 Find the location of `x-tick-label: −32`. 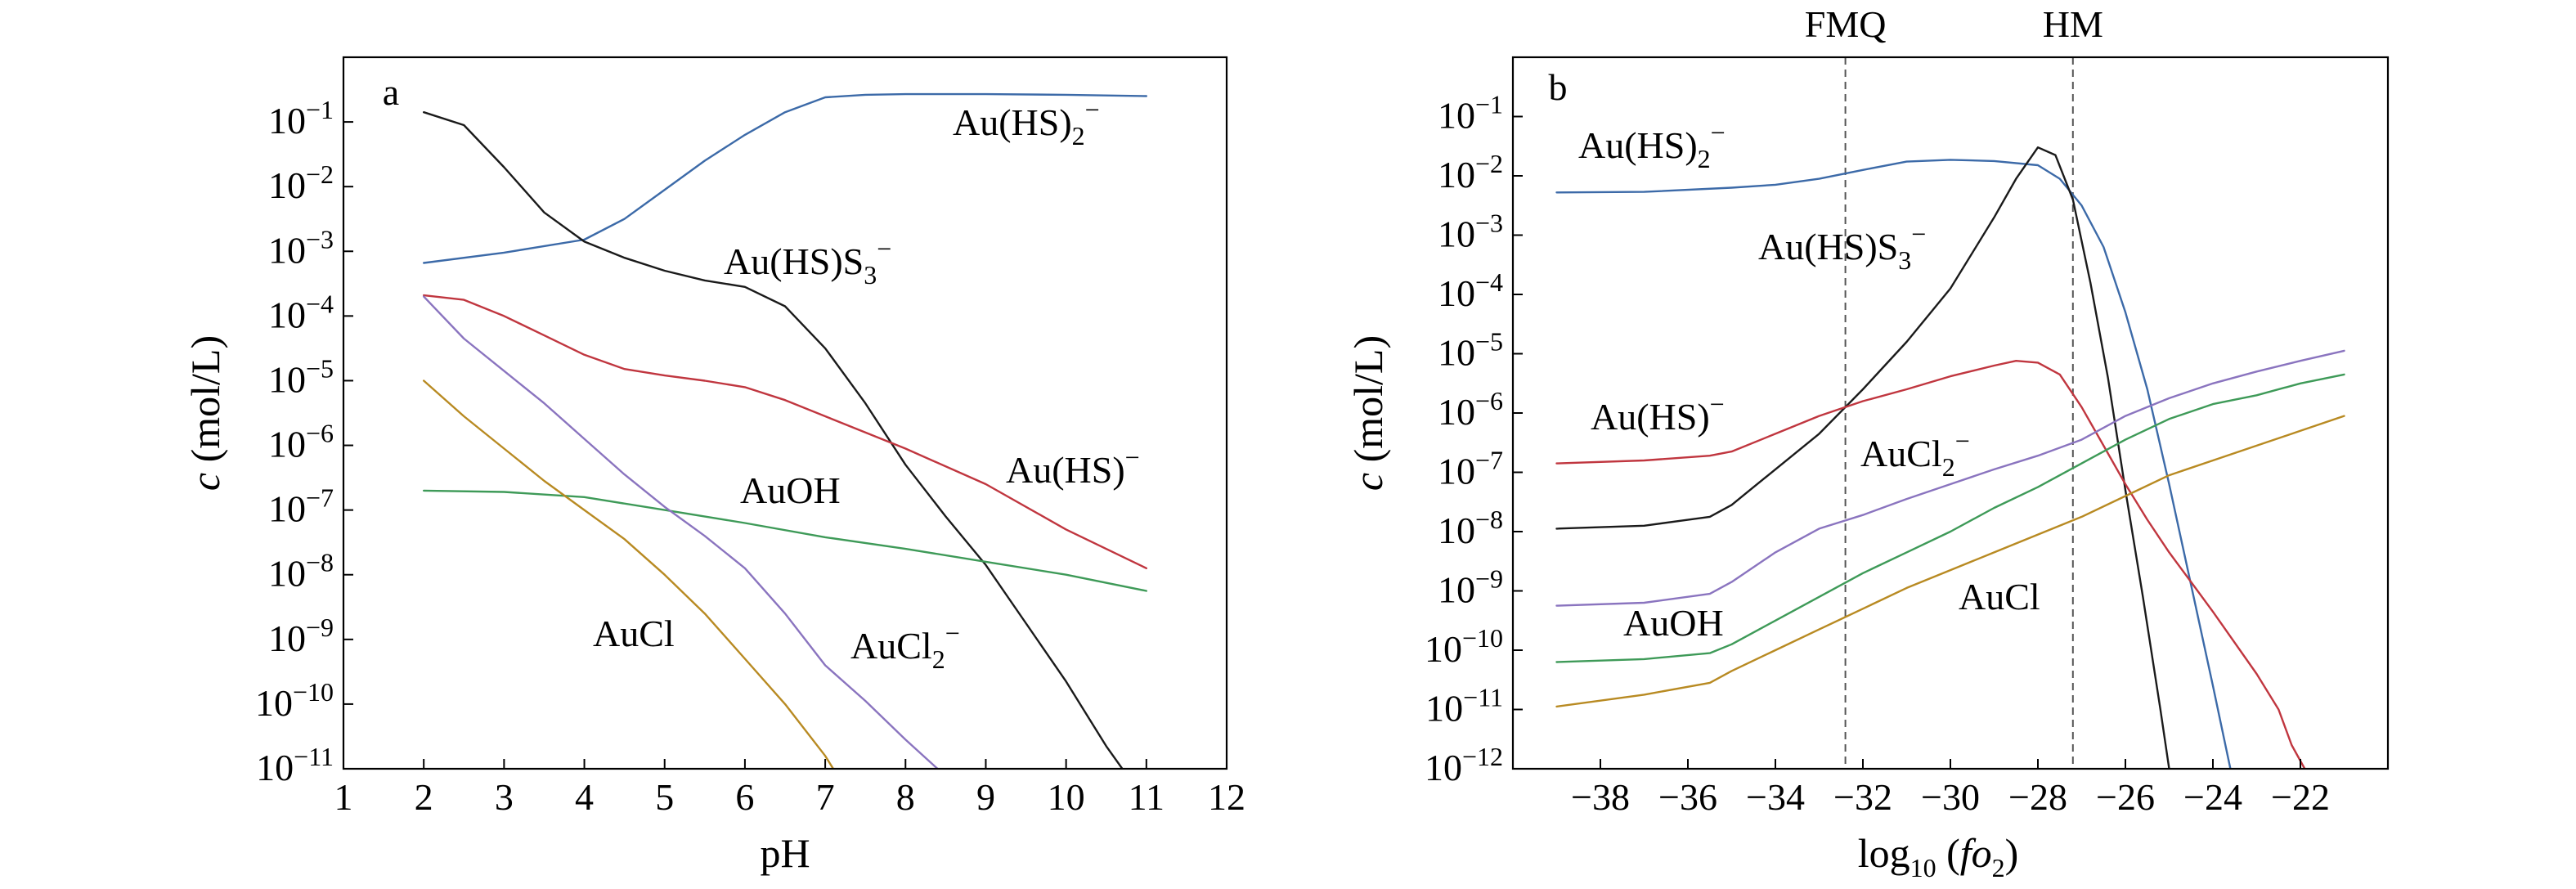

x-tick-label: −32 is located at coordinates (1862, 797).